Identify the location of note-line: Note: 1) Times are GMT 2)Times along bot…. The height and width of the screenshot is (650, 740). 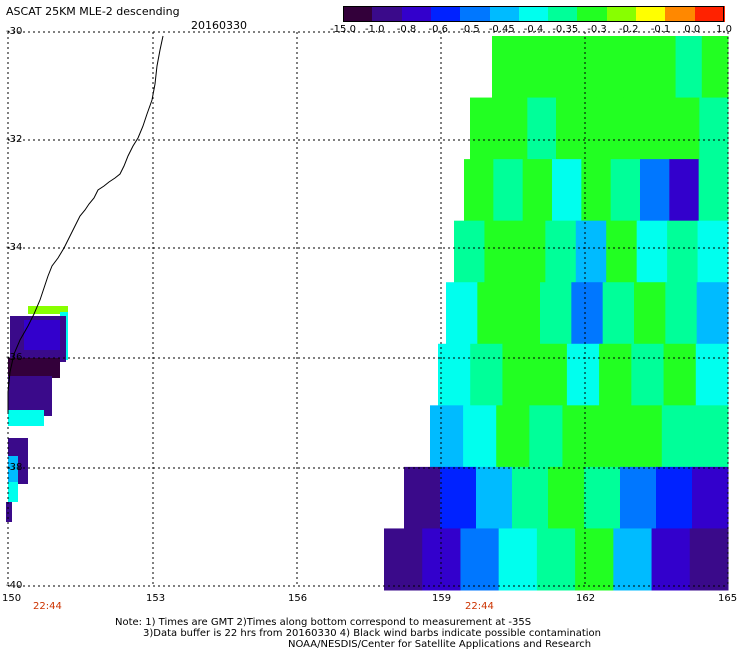
(323, 622).